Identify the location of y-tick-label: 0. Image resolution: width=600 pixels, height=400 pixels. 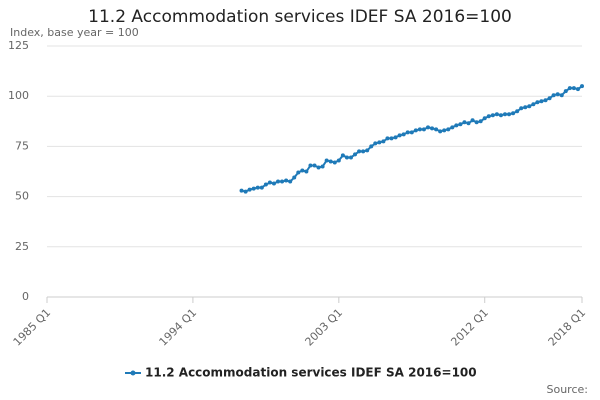
(25, 296).